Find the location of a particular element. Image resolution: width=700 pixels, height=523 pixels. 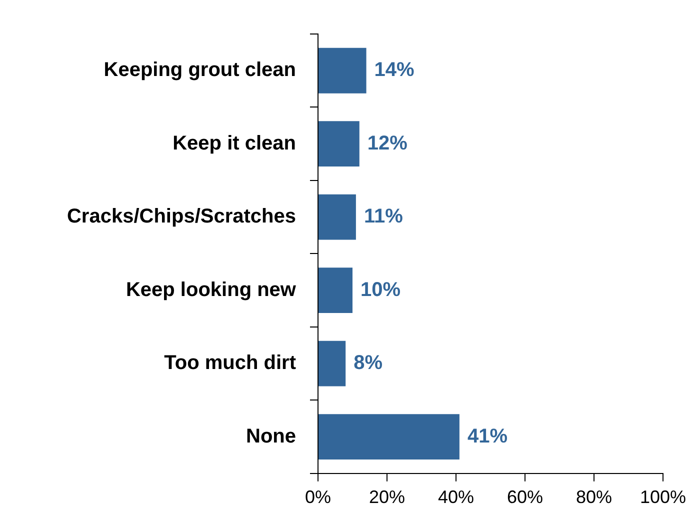

y-tick-label: Keep it clean is located at coordinates (234, 143).